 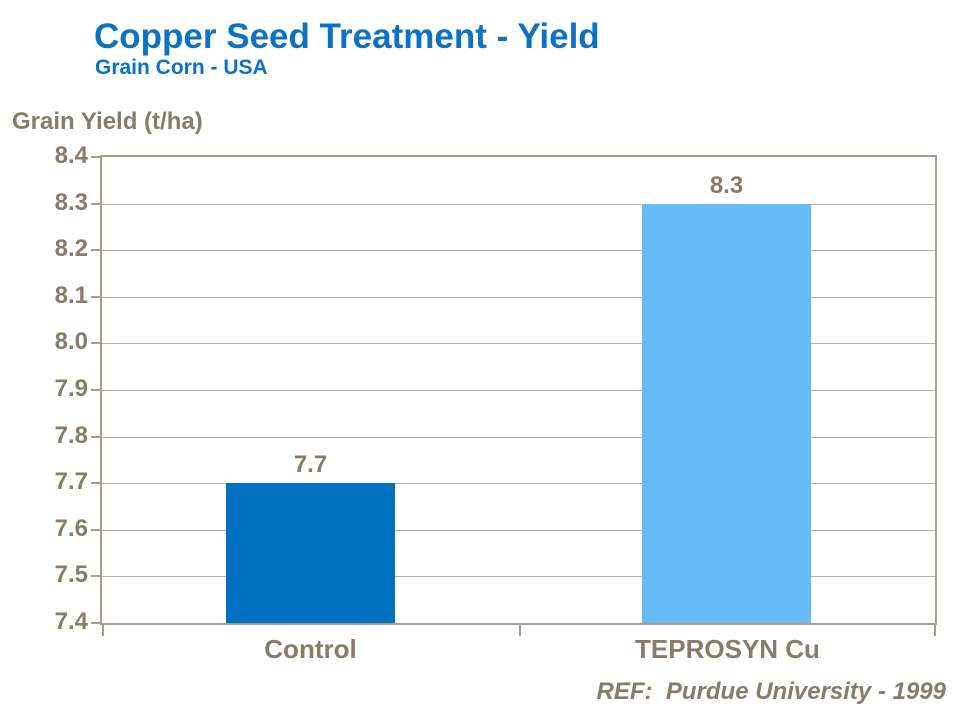 I want to click on y-tick-label: 8.3, so click(x=71, y=202).